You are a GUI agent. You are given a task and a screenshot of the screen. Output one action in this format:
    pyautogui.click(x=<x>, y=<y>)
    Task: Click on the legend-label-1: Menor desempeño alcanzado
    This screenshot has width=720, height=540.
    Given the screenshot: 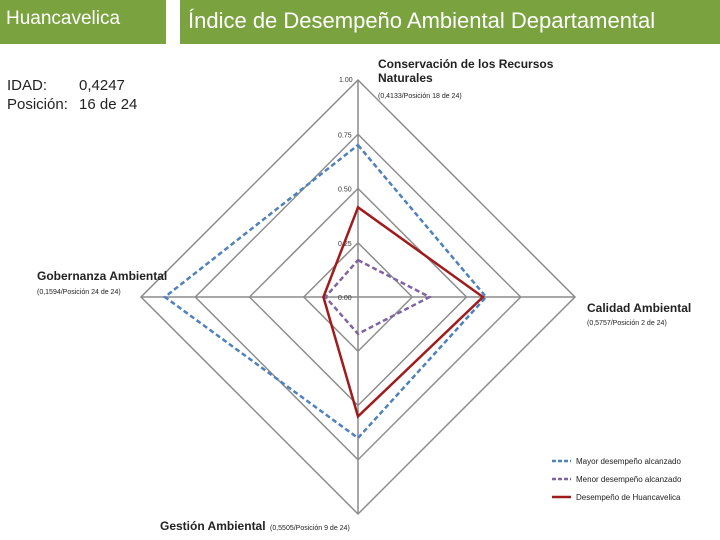 What is the action you would take?
    pyautogui.click(x=629, y=479)
    